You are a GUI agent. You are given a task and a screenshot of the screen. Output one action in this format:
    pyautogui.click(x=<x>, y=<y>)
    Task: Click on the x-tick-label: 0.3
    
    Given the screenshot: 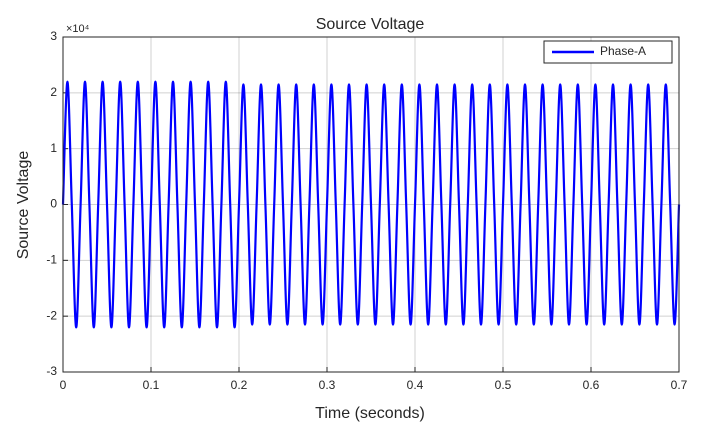 What is the action you would take?
    pyautogui.click(x=327, y=385)
    